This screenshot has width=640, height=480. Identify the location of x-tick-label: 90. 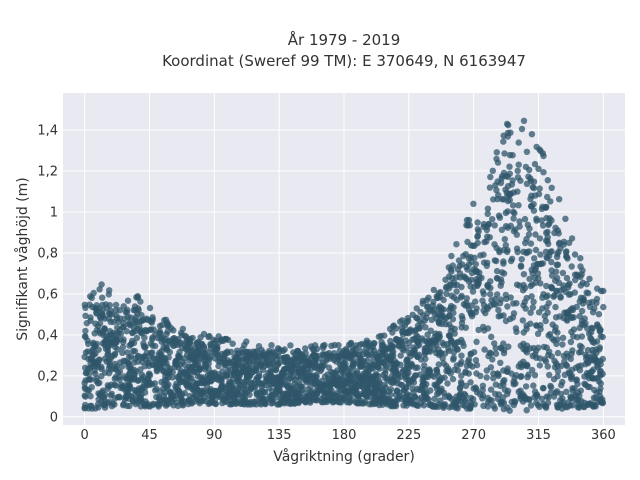
(214, 435).